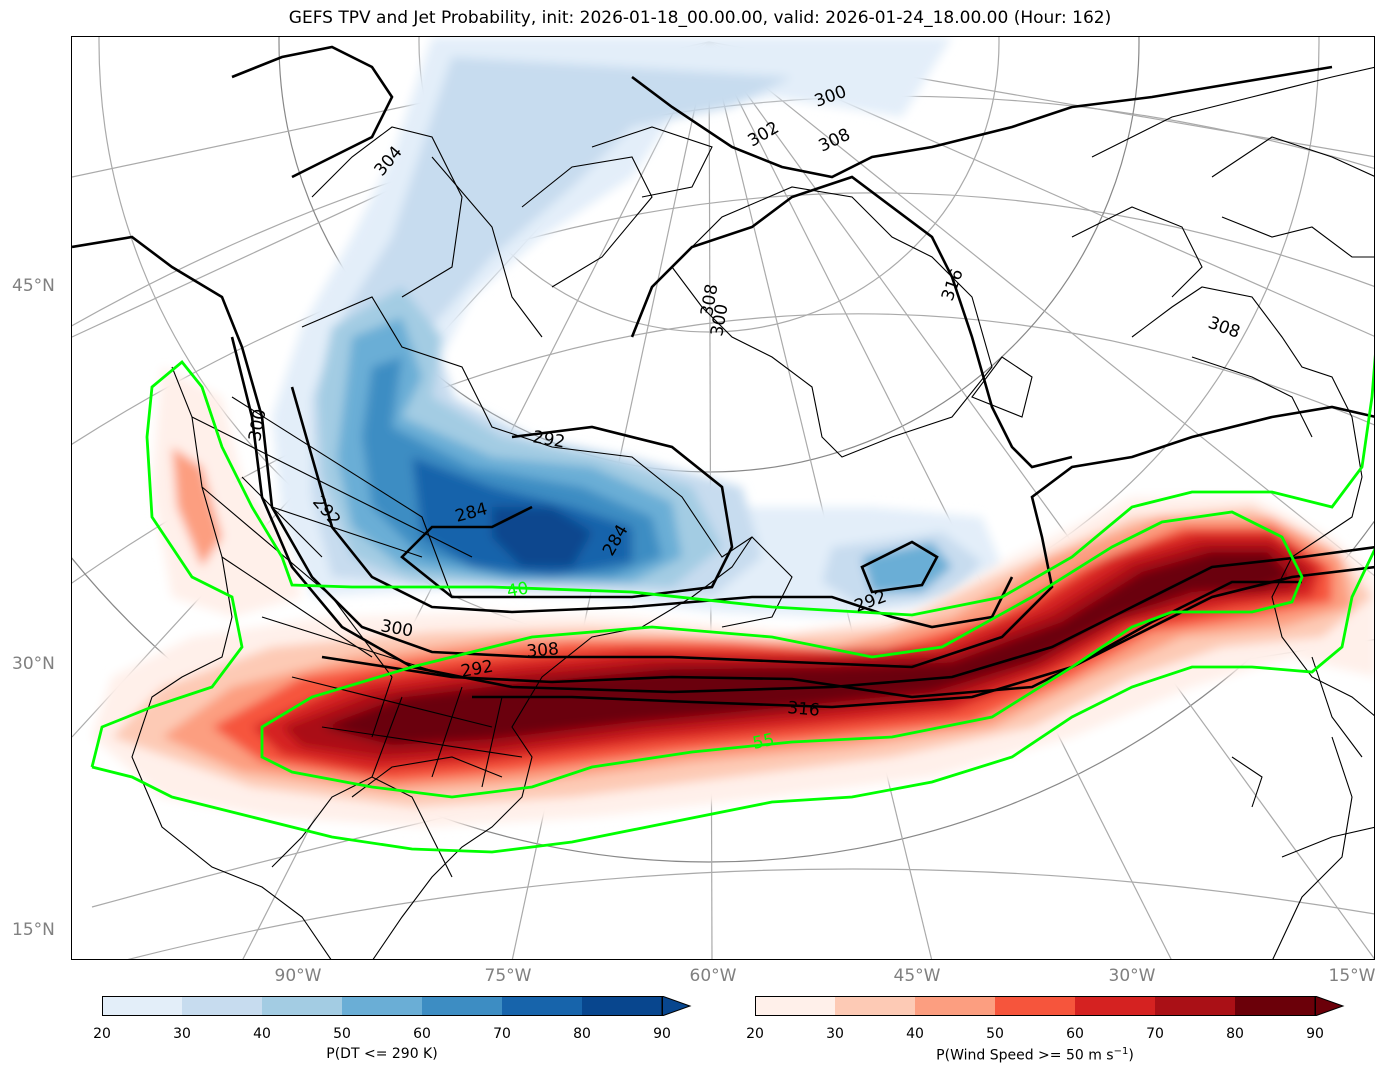  What do you see at coordinates (422, 1034) in the screenshot?
I see `dt-colorbar-tick-label: 60` at bounding box center [422, 1034].